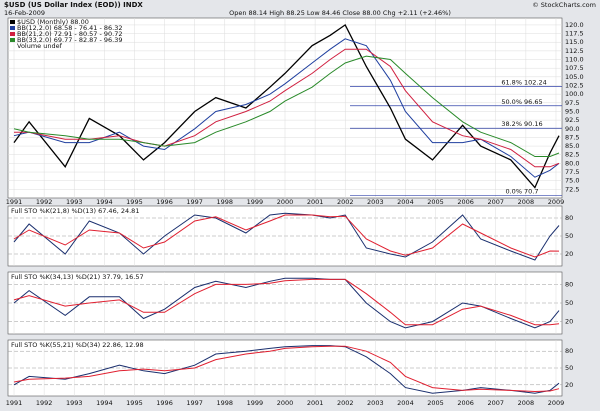 The width and height of the screenshot is (600, 411). Describe the element at coordinates (574, 94) in the screenshot. I see `y-tick-label: 100.0` at that location.